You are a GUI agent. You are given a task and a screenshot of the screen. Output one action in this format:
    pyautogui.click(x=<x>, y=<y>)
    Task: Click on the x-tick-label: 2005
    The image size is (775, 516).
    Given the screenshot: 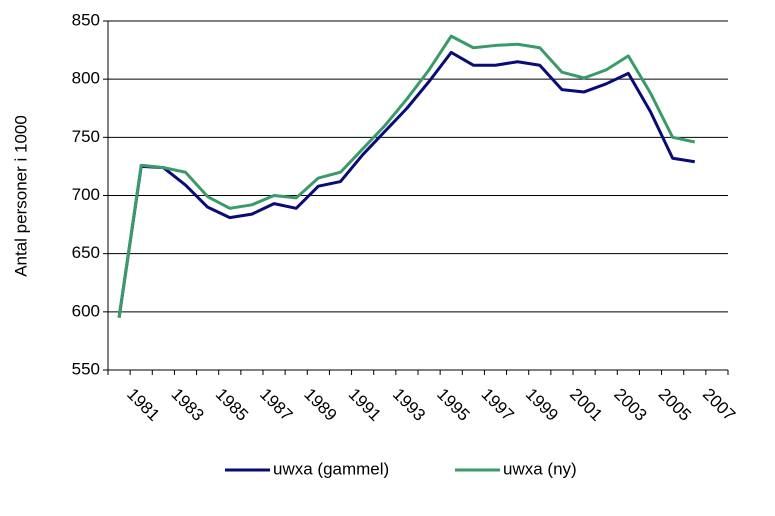 What is the action you would take?
    pyautogui.click(x=675, y=405)
    